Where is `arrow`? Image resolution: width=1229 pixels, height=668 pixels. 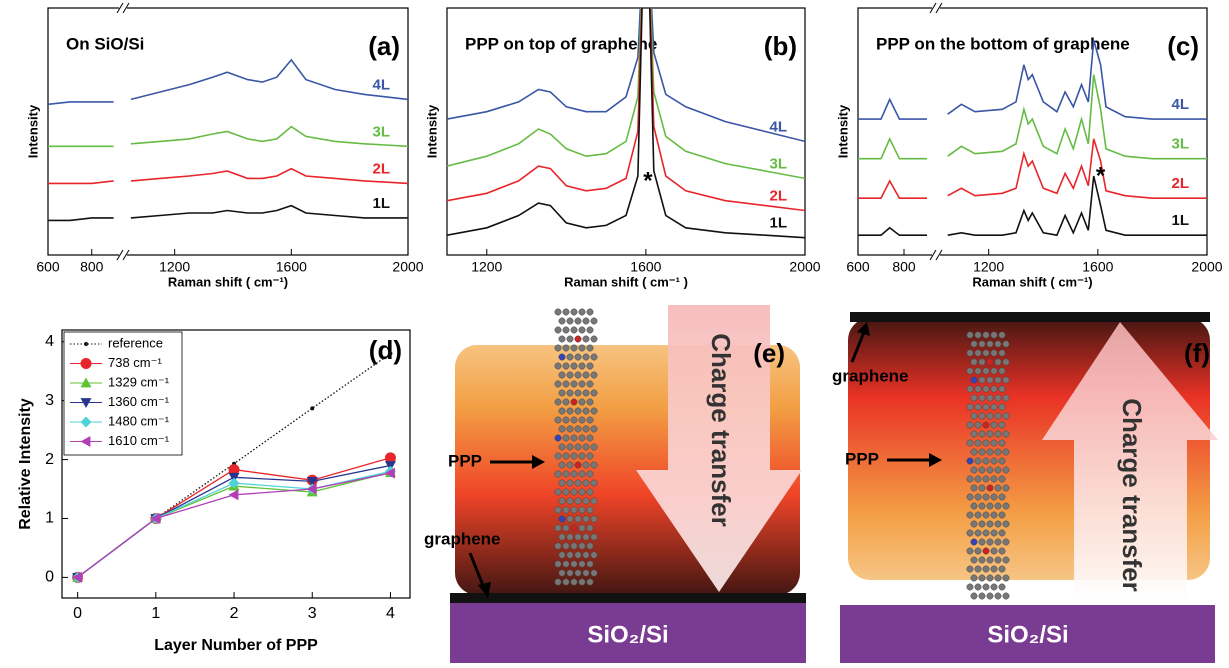 arrow is located at coordinates (1130, 463).